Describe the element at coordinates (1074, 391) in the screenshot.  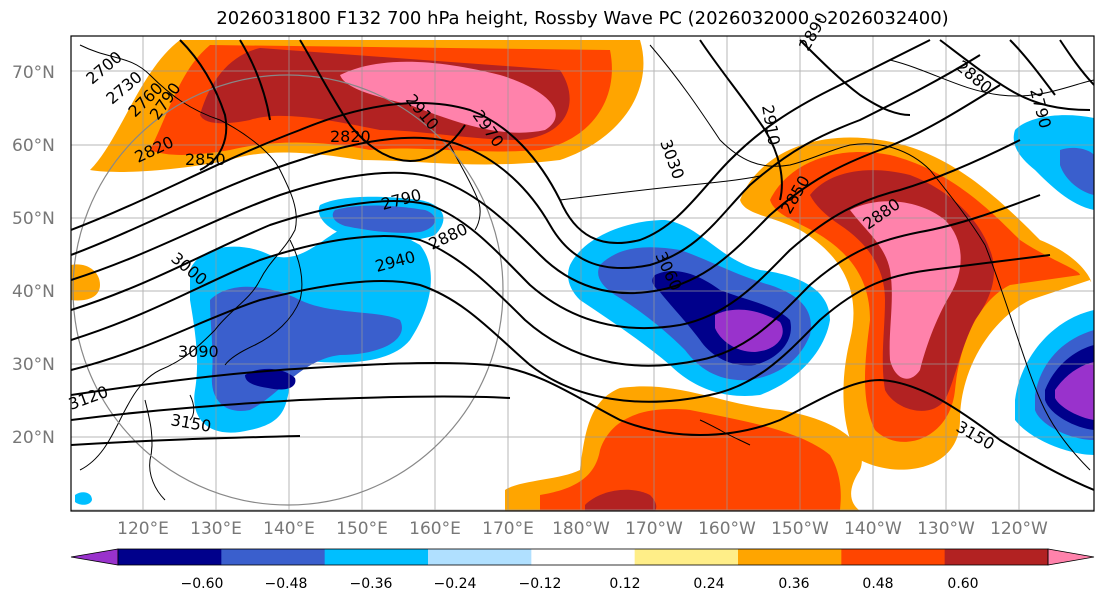
I see `negative-anomaly-se-corner-peak` at that location.